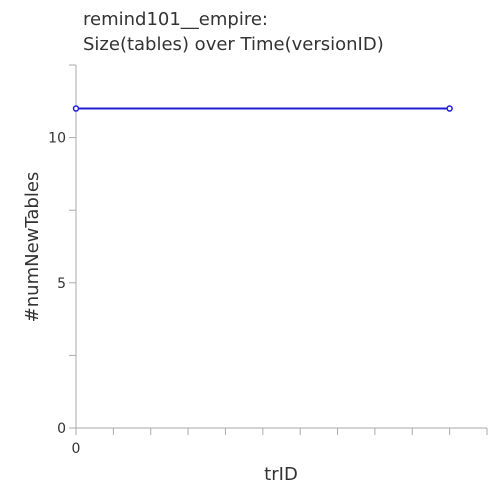  I want to click on y-ticks: 0 5 10, so click(62, 250).